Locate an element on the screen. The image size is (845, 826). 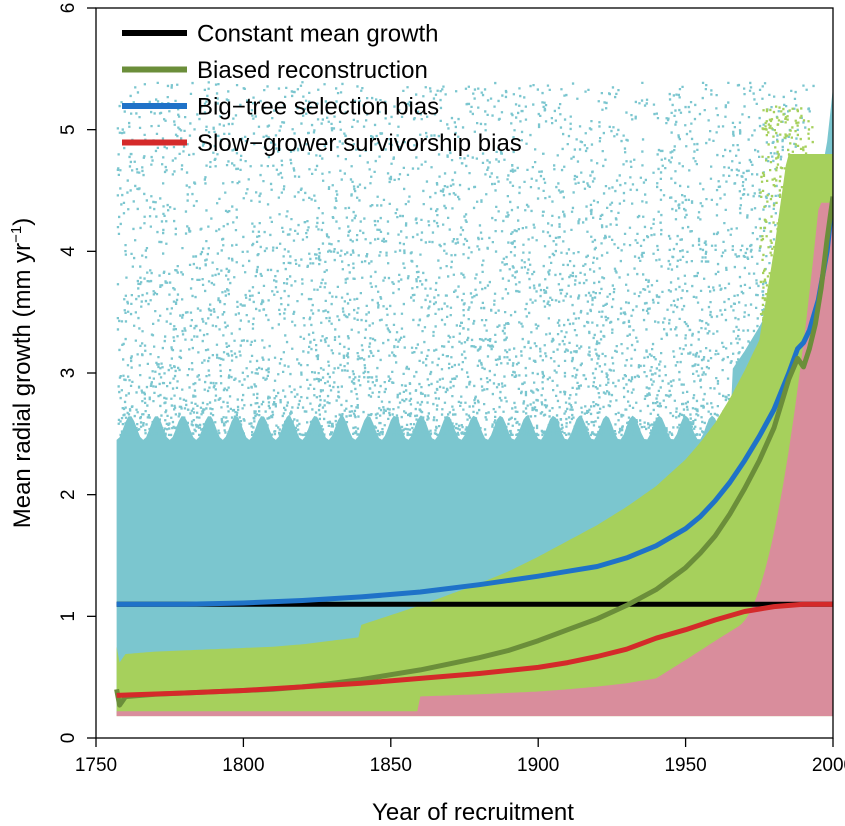
y-tick-label: 5 is located at coordinates (68, 129).